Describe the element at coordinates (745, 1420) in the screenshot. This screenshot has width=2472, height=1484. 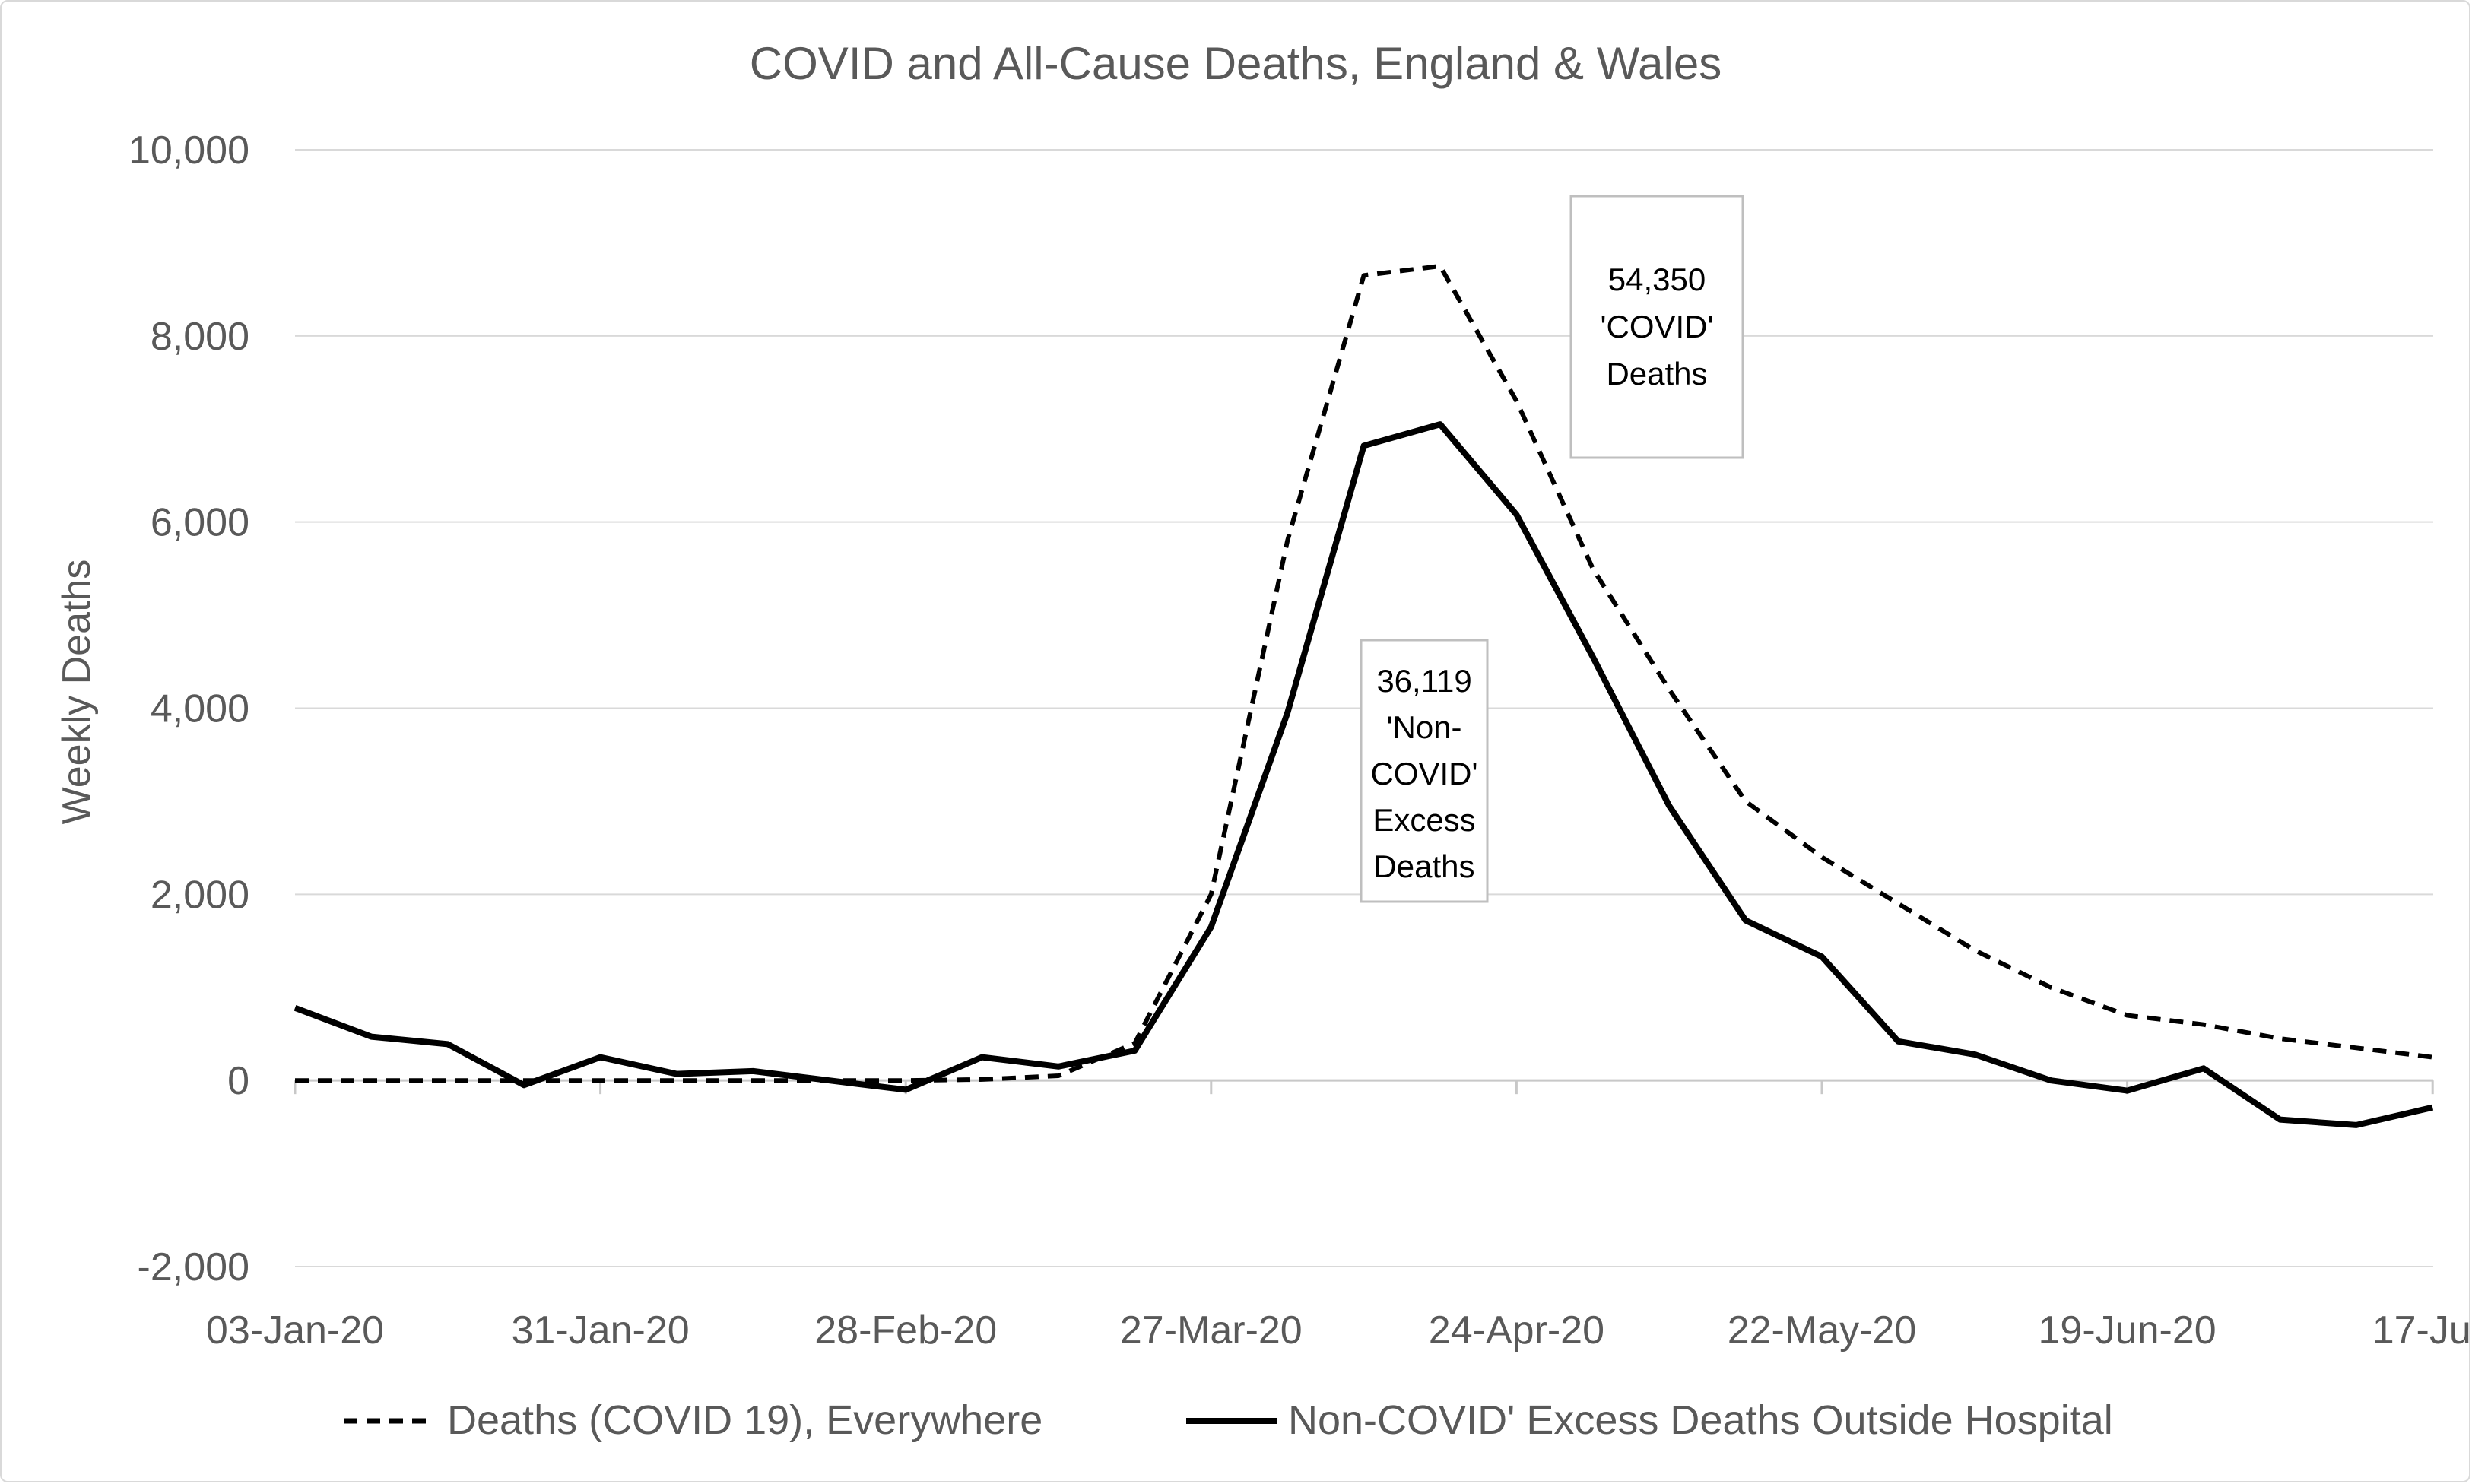
I see `legend-label-covid-deaths: Deaths (COVID 19), Everywhere` at that location.